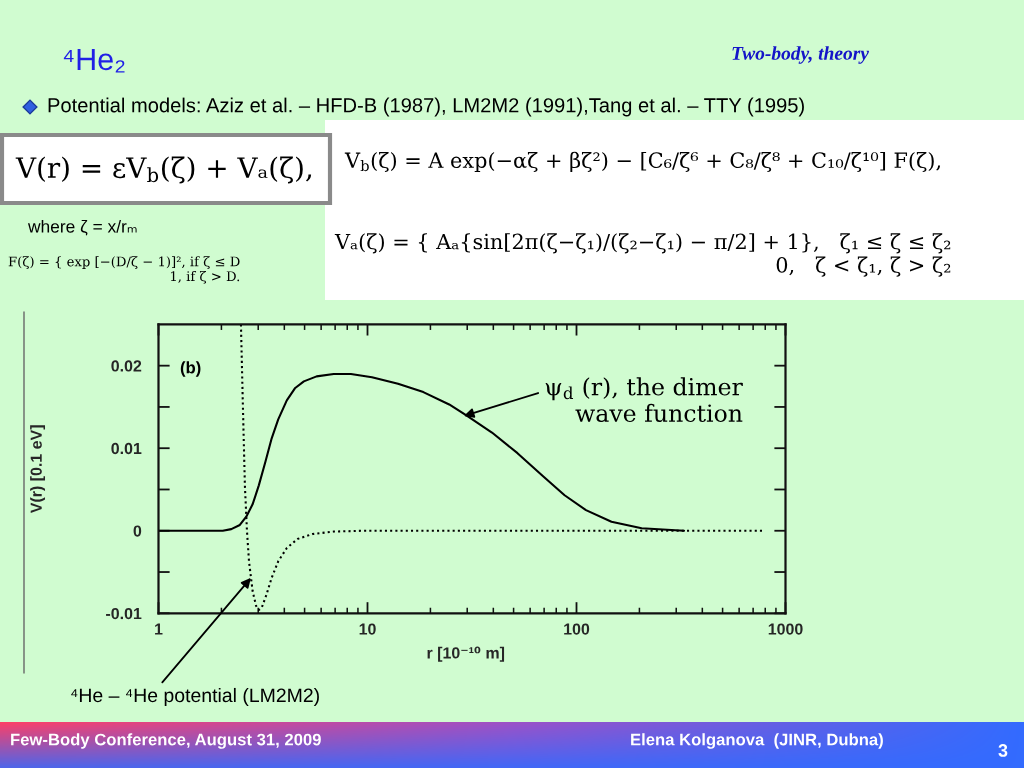  Describe the element at coordinates (124, 613) in the screenshot. I see `y-tick-label: -0.01` at that location.